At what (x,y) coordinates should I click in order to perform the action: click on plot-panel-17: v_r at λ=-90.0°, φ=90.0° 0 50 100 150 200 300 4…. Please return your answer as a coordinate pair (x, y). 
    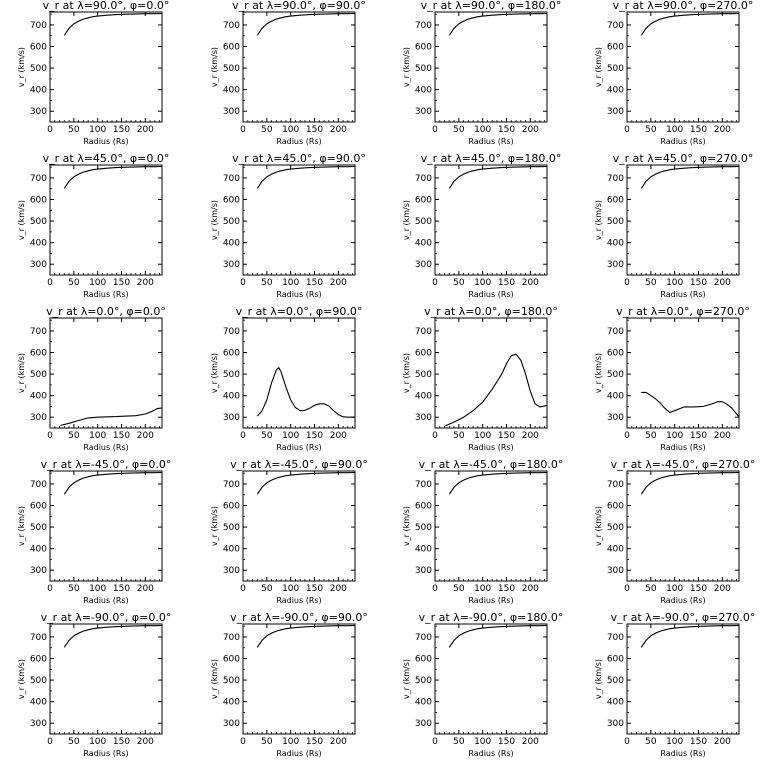
    Looking at the image, I should click on (289, 684).